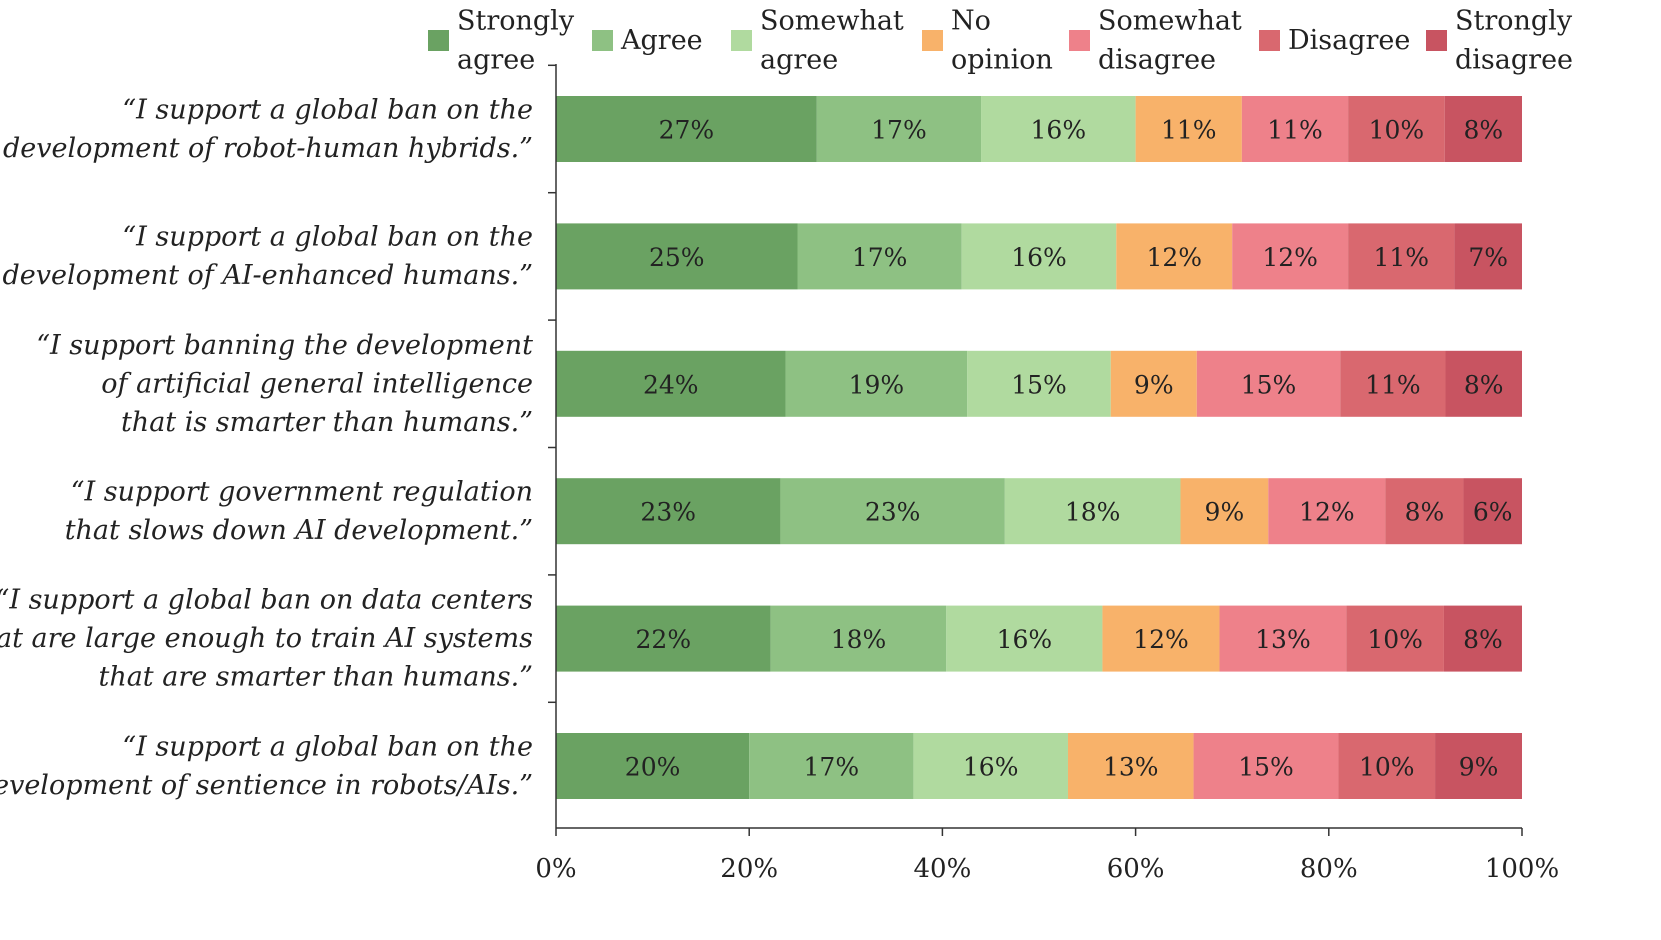 The height and width of the screenshot is (940, 1661). What do you see at coordinates (268, 148) in the screenshot?
I see `question-label-line: development of robot-human hybrids.”` at bounding box center [268, 148].